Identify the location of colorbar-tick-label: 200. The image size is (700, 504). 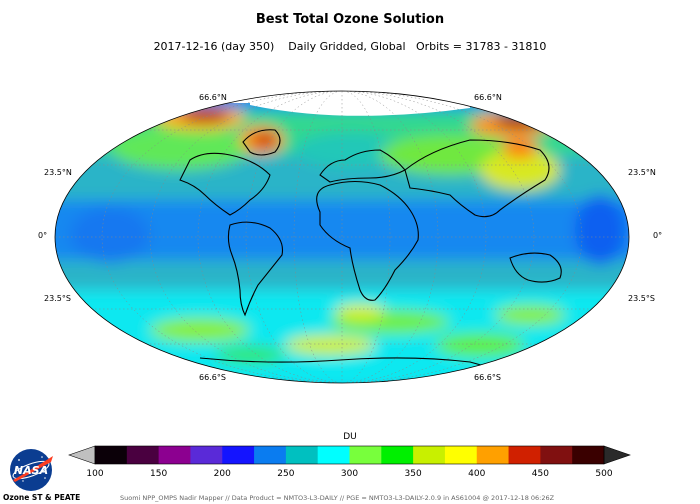
(222, 474).